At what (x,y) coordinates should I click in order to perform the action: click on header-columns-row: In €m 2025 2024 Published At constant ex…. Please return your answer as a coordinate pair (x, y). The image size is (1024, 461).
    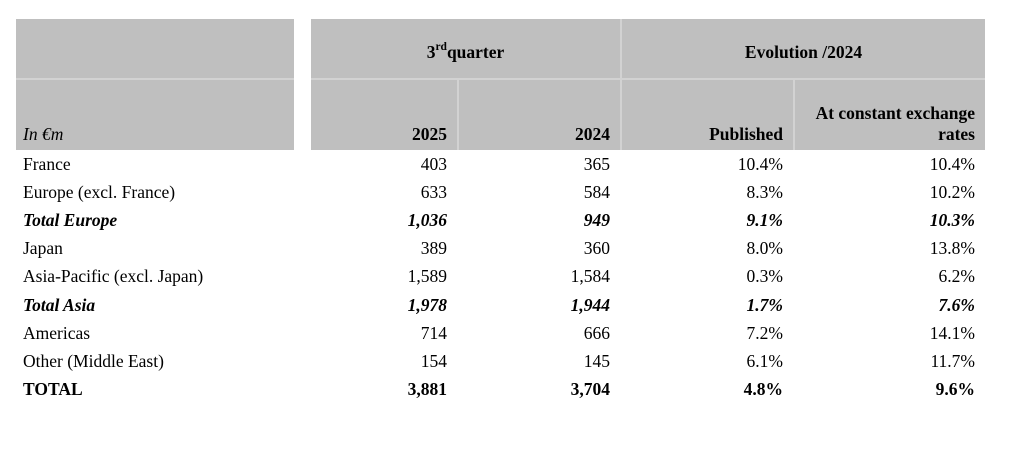
    Looking at the image, I should click on (500, 115).